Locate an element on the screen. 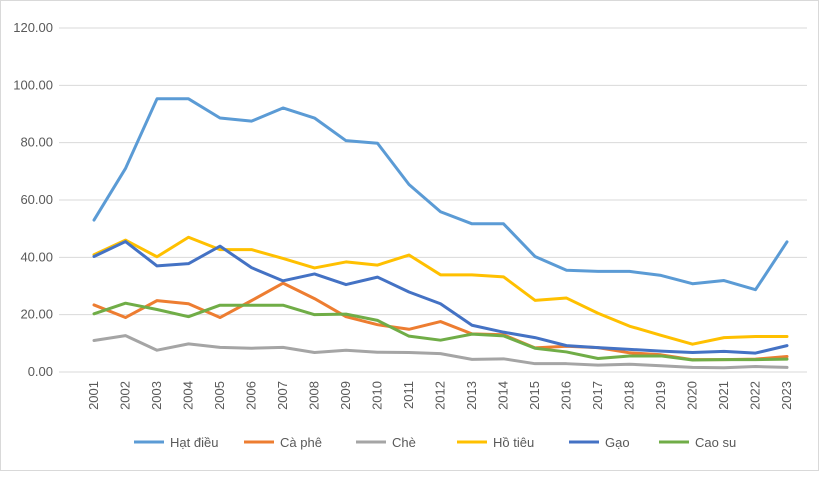 The height and width of the screenshot is (477, 819). x-tick-label: 2019 is located at coordinates (660, 395).